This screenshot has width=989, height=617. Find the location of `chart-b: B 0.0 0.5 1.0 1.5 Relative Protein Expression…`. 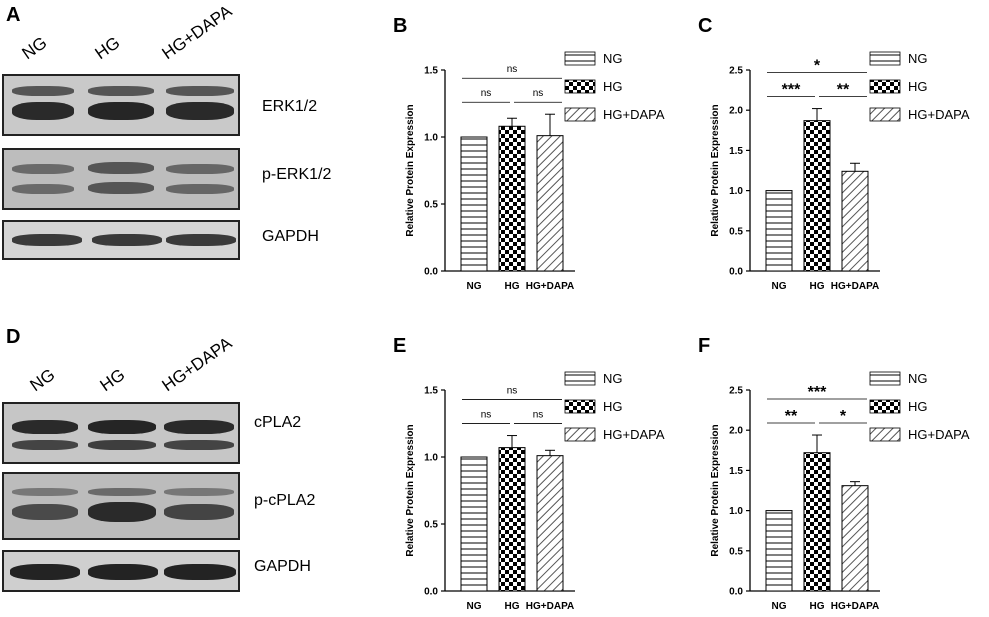

chart-b: B 0.0 0.5 1.0 1.5 Relative Protein Expression… is located at coordinates (529, 153).